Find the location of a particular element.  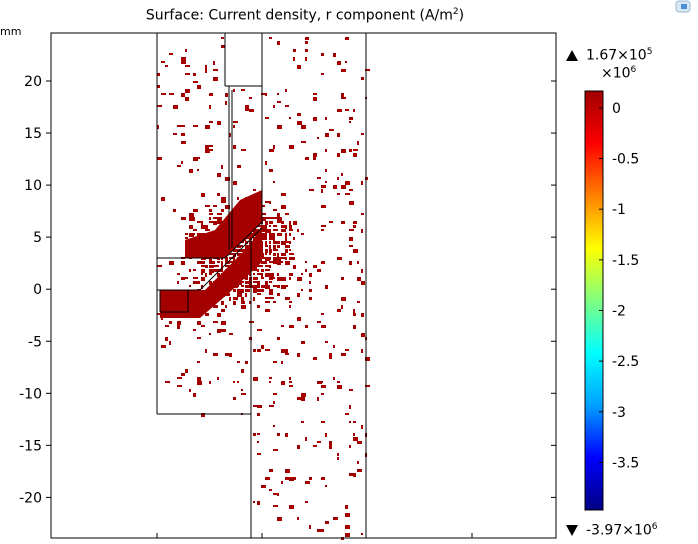

symmetry-lines is located at coordinates (203, 242).